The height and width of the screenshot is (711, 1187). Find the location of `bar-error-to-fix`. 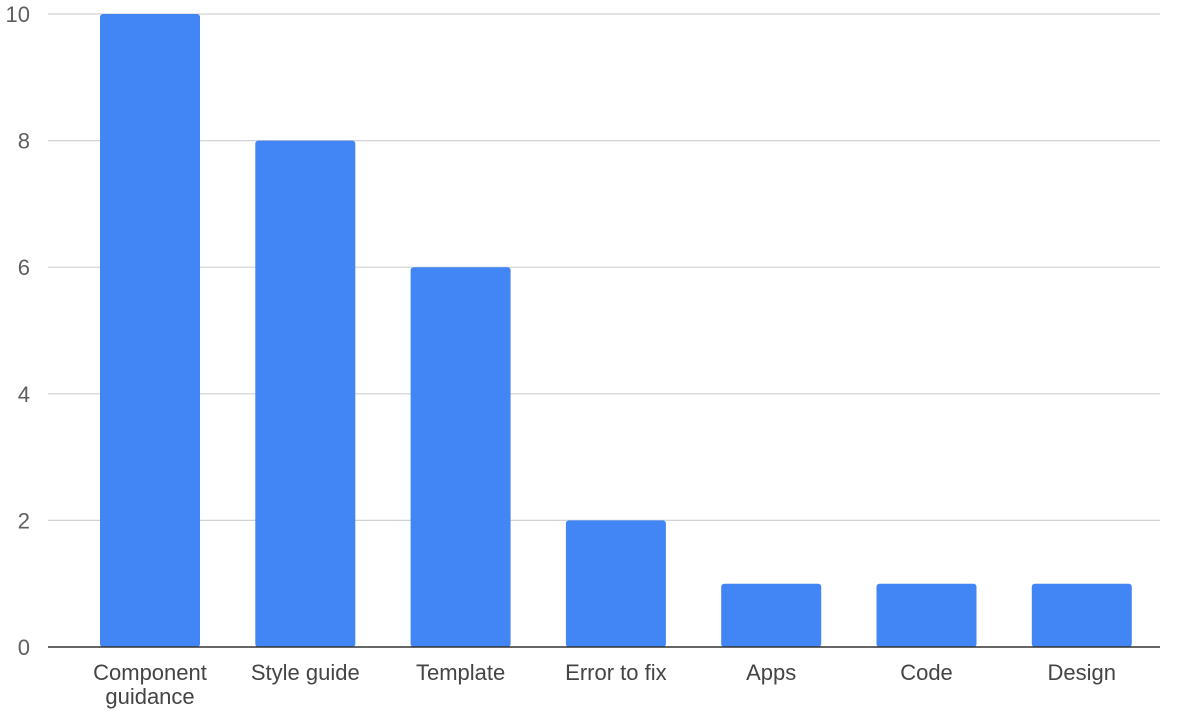

bar-error-to-fix is located at coordinates (615, 583).